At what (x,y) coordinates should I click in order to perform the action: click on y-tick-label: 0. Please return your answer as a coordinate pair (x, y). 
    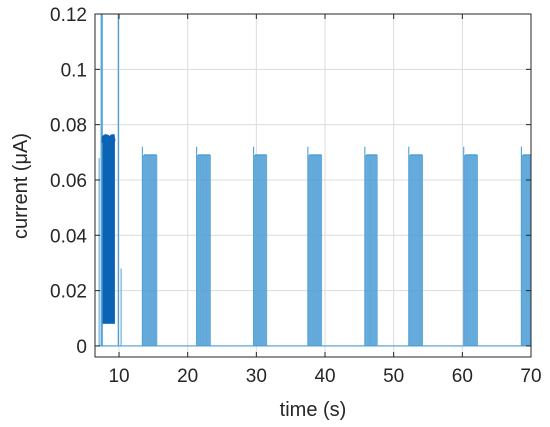
    Looking at the image, I should click on (81, 347).